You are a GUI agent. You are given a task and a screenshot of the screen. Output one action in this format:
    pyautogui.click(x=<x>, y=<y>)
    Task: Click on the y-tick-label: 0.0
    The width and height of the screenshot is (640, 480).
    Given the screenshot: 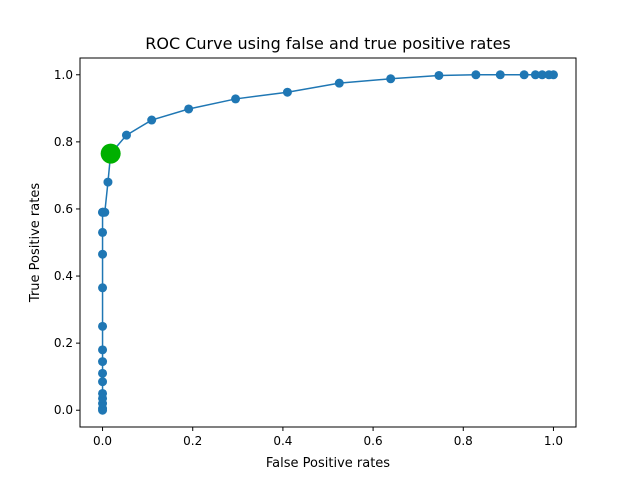 What is the action you would take?
    pyautogui.click(x=63, y=410)
    